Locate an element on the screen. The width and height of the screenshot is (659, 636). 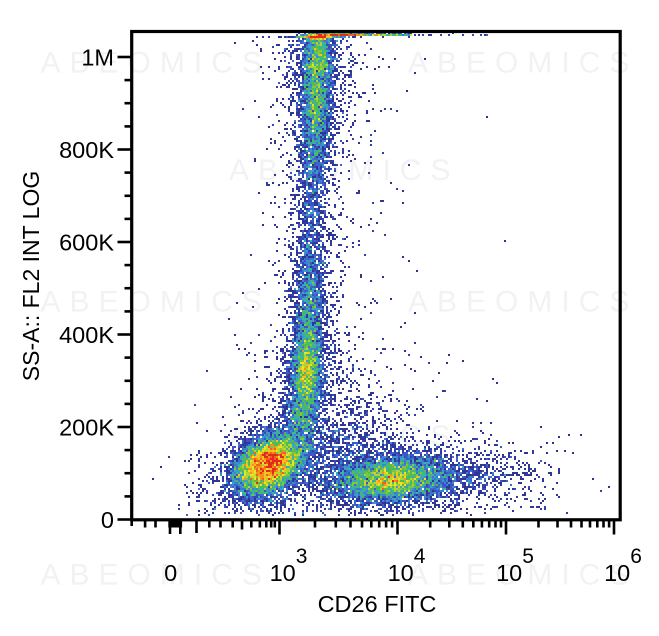
svg-text: SS-A:: FL2 INT LOG is located at coordinates (31, 276).